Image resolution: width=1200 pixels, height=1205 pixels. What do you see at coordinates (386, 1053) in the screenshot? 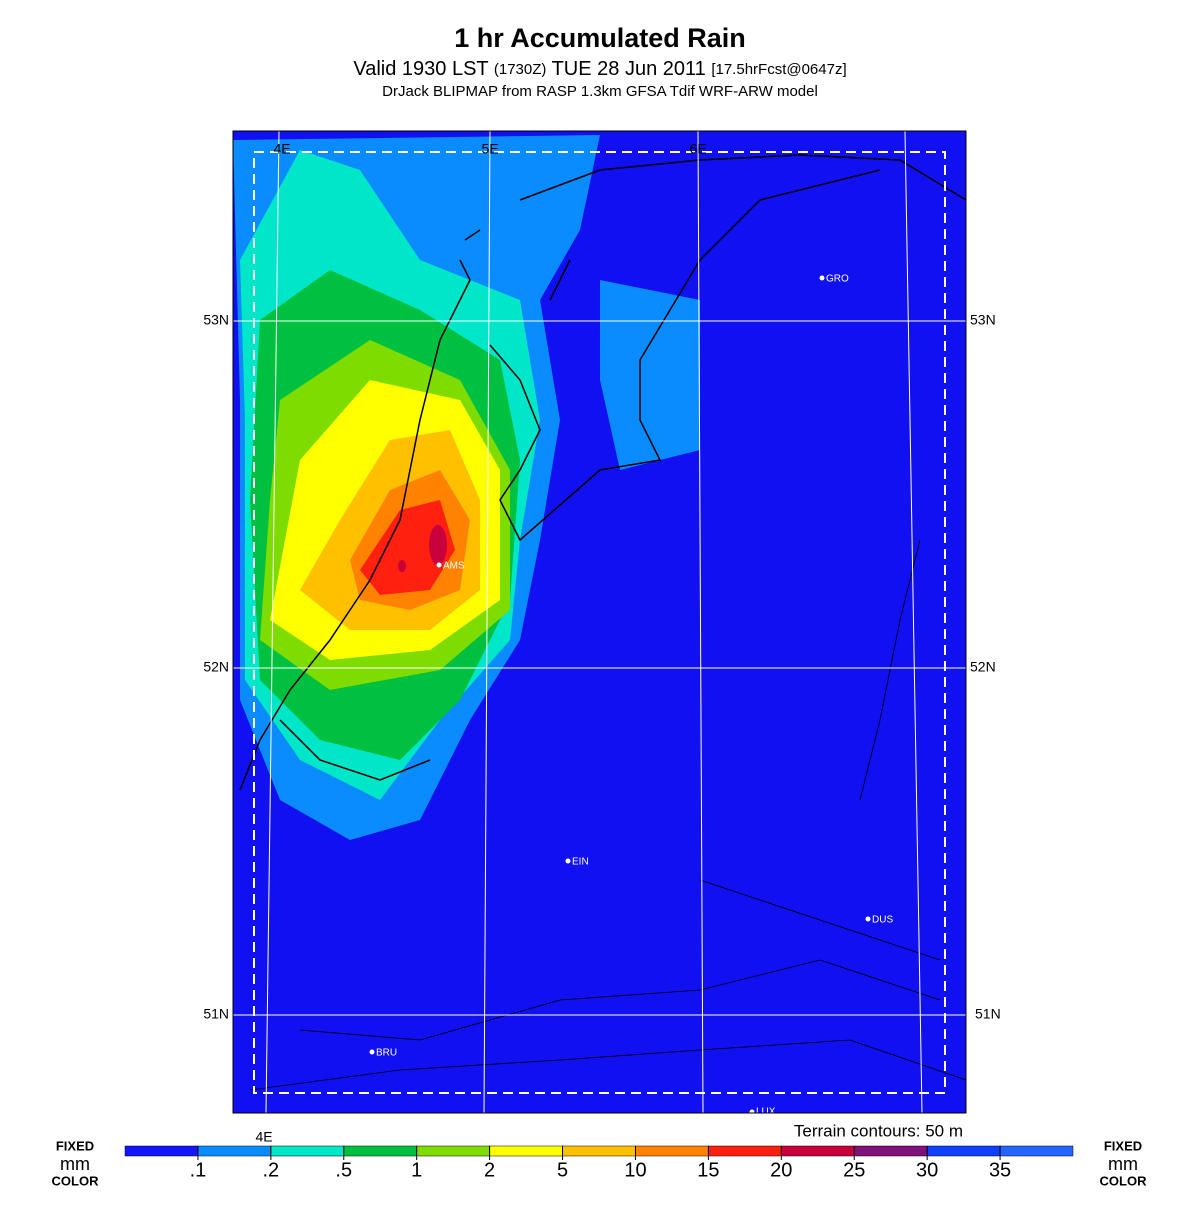
I see `city-label: BRU` at bounding box center [386, 1053].